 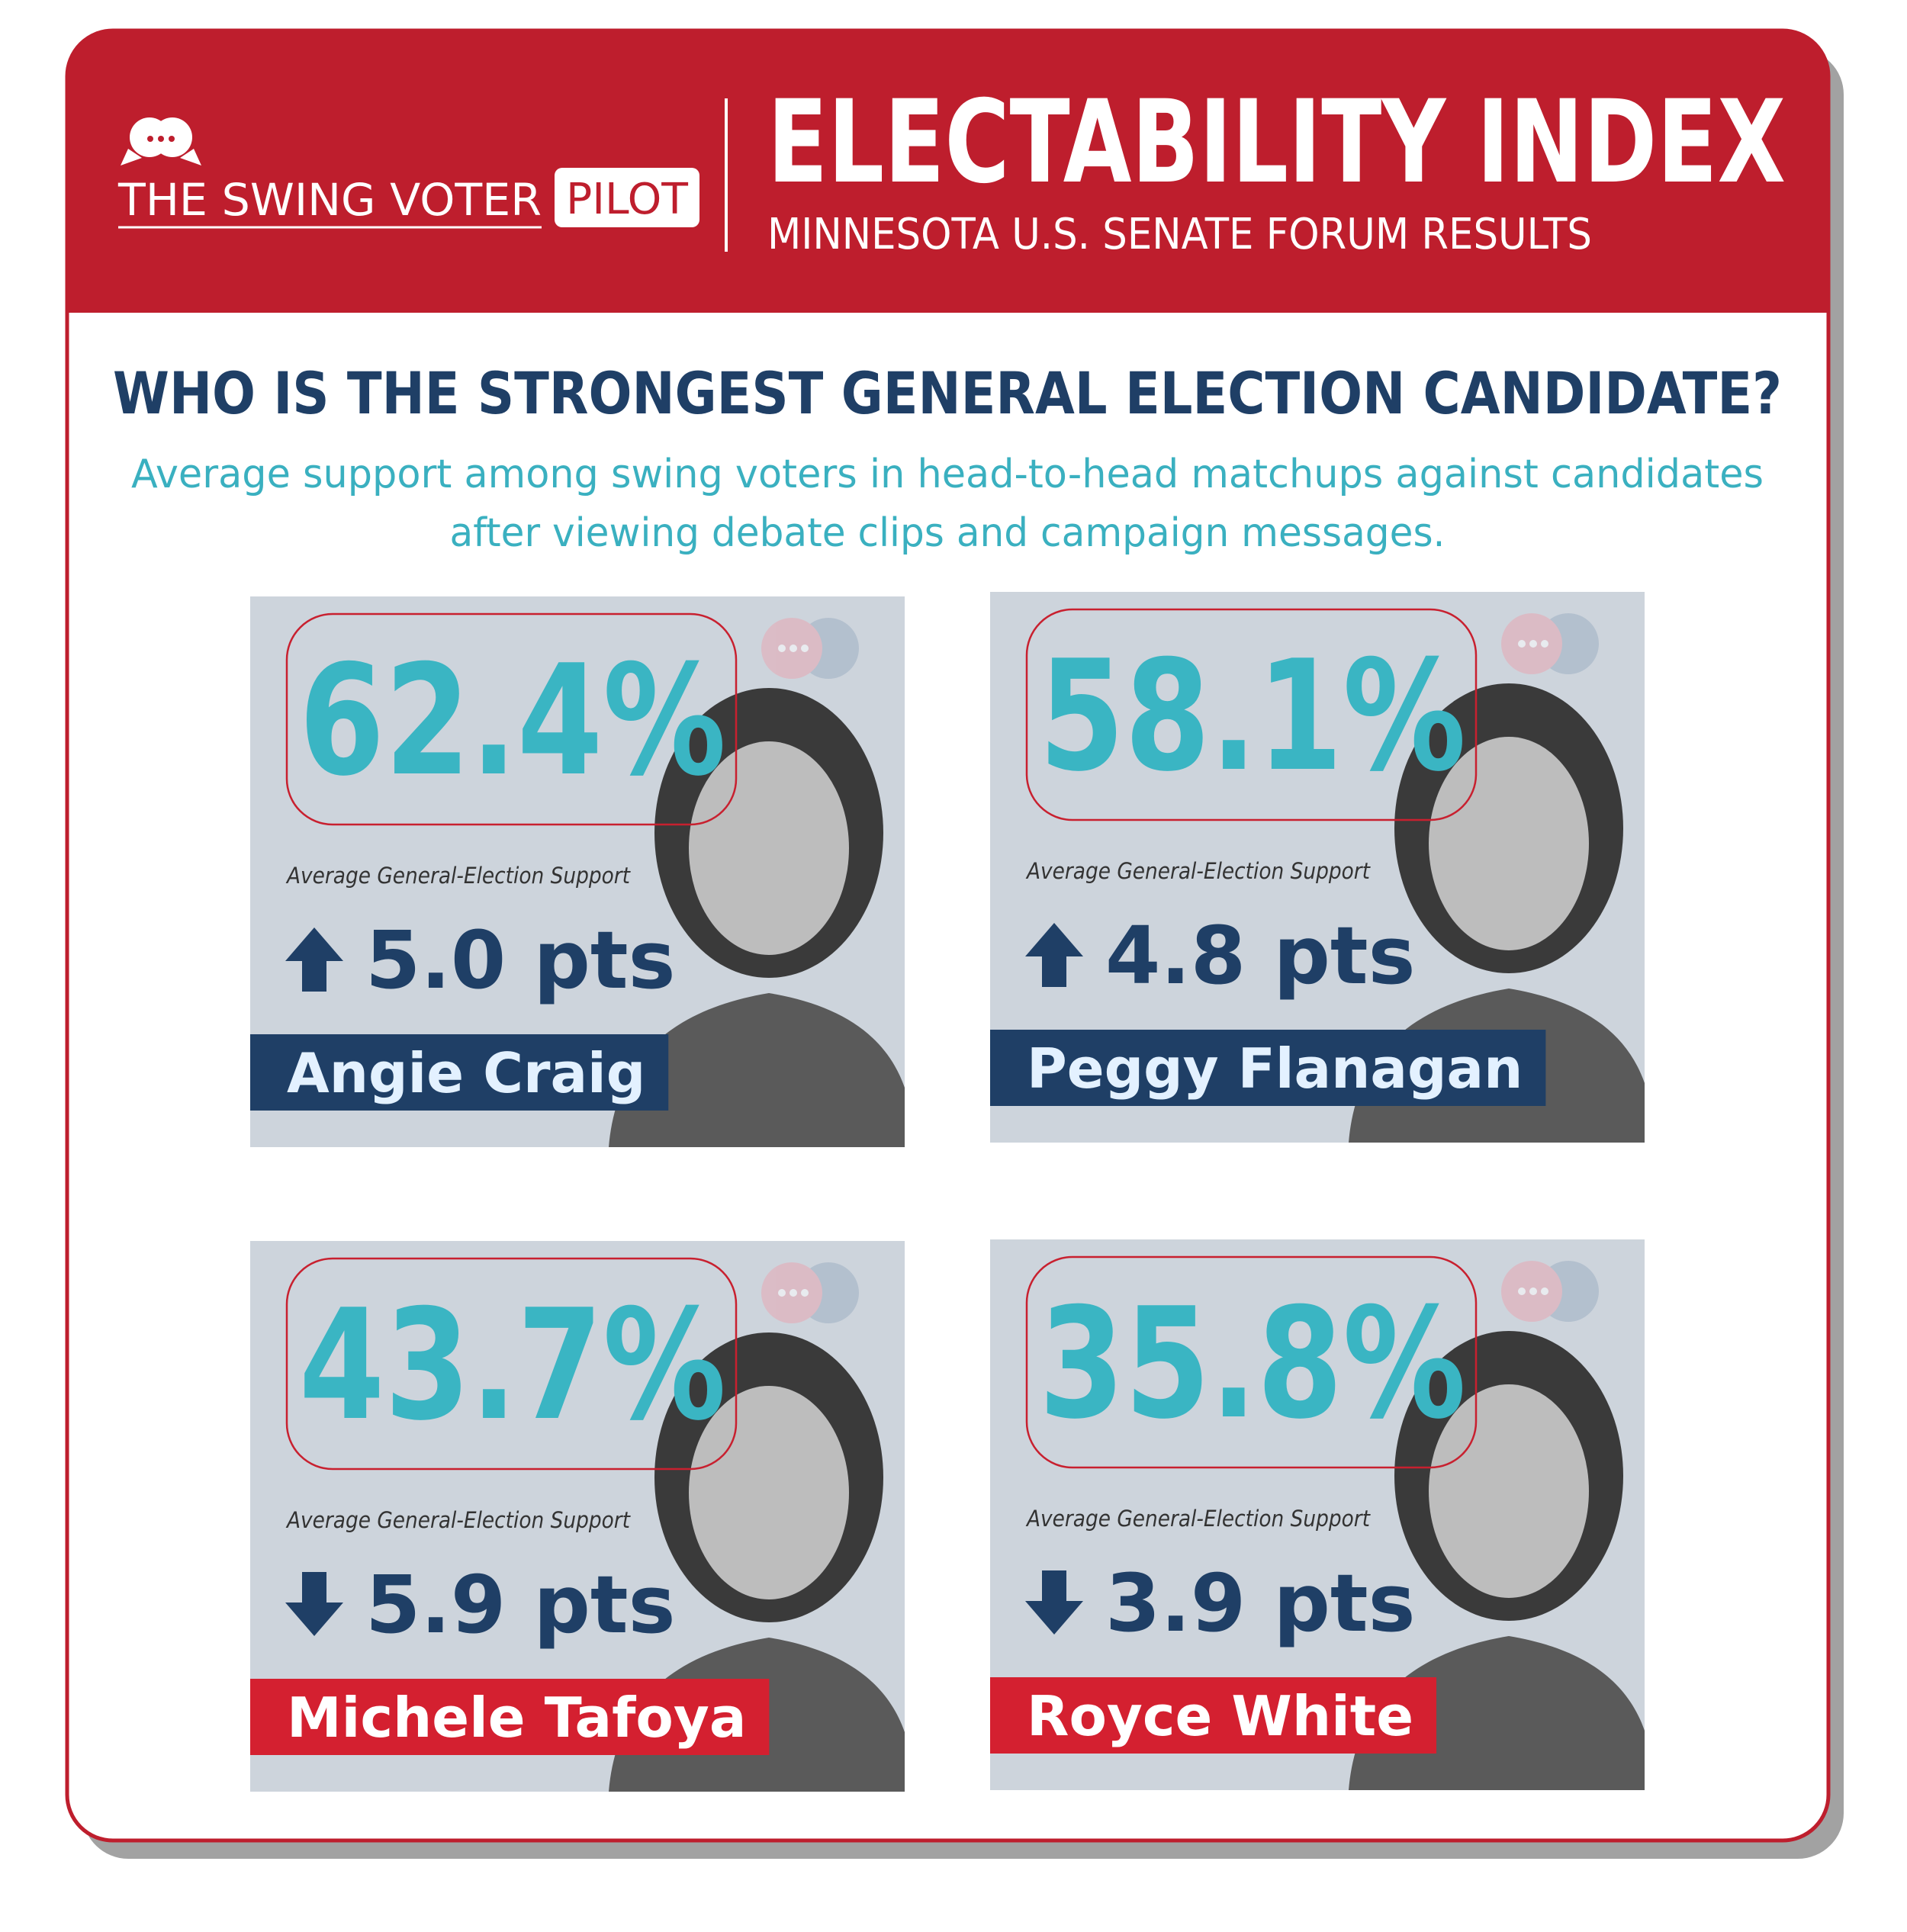 What do you see at coordinates (1261, 1603) in the screenshot?
I see `change: 3.9 pts` at bounding box center [1261, 1603].